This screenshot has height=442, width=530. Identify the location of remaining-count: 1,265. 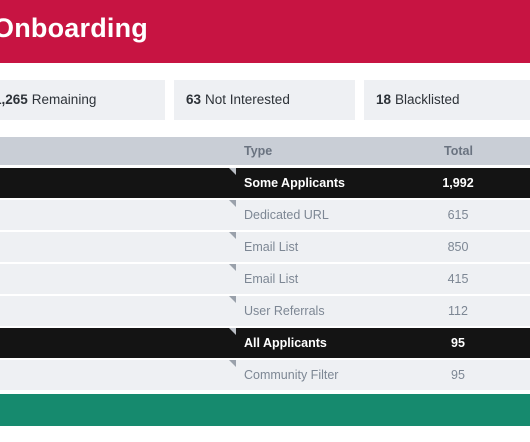
(14, 99).